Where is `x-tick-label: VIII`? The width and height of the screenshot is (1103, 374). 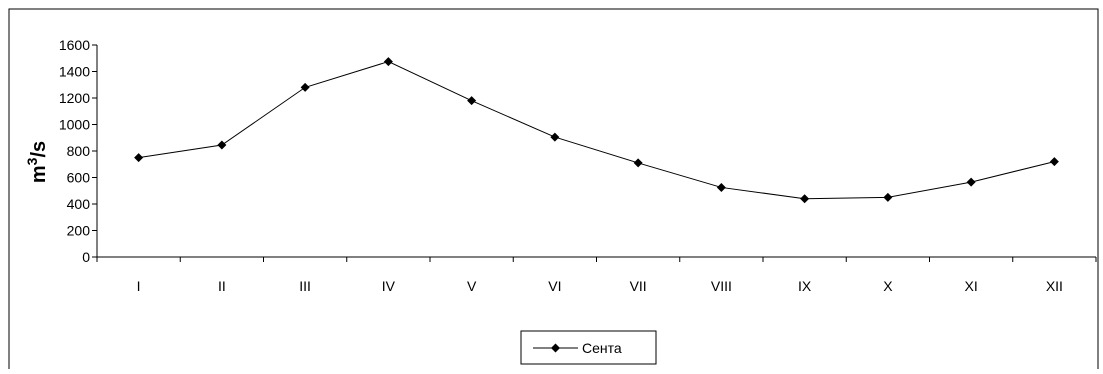
x-tick-label: VIII is located at coordinates (721, 286).